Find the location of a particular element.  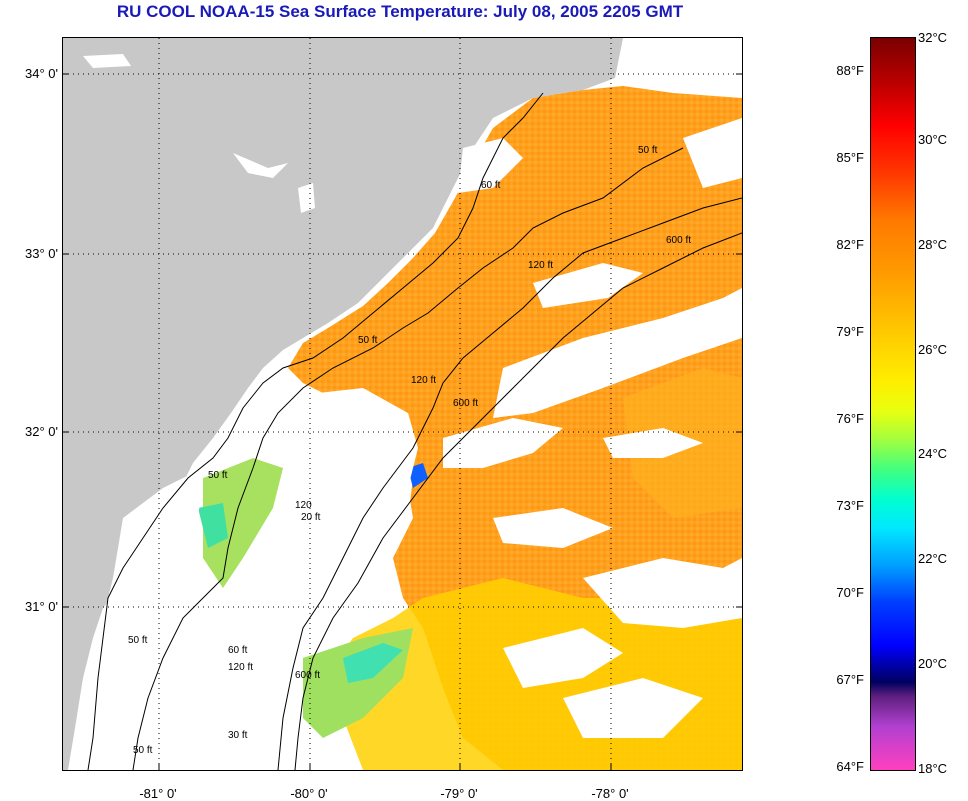

colorbar-celsius-label: 24°C is located at coordinates (933, 453).